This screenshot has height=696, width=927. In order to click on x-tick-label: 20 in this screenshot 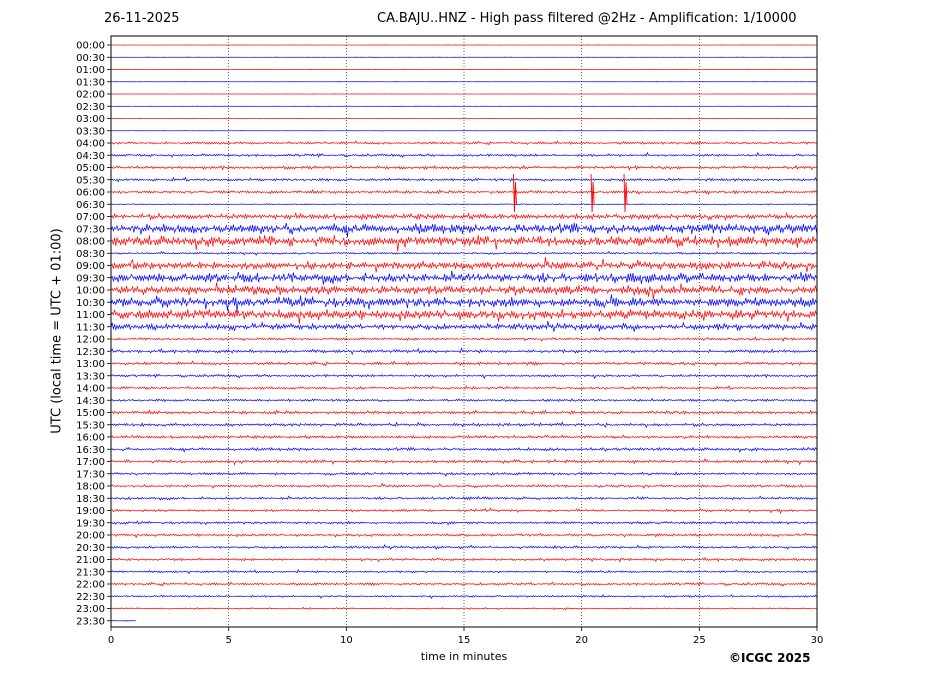, I will do `click(581, 640)`.